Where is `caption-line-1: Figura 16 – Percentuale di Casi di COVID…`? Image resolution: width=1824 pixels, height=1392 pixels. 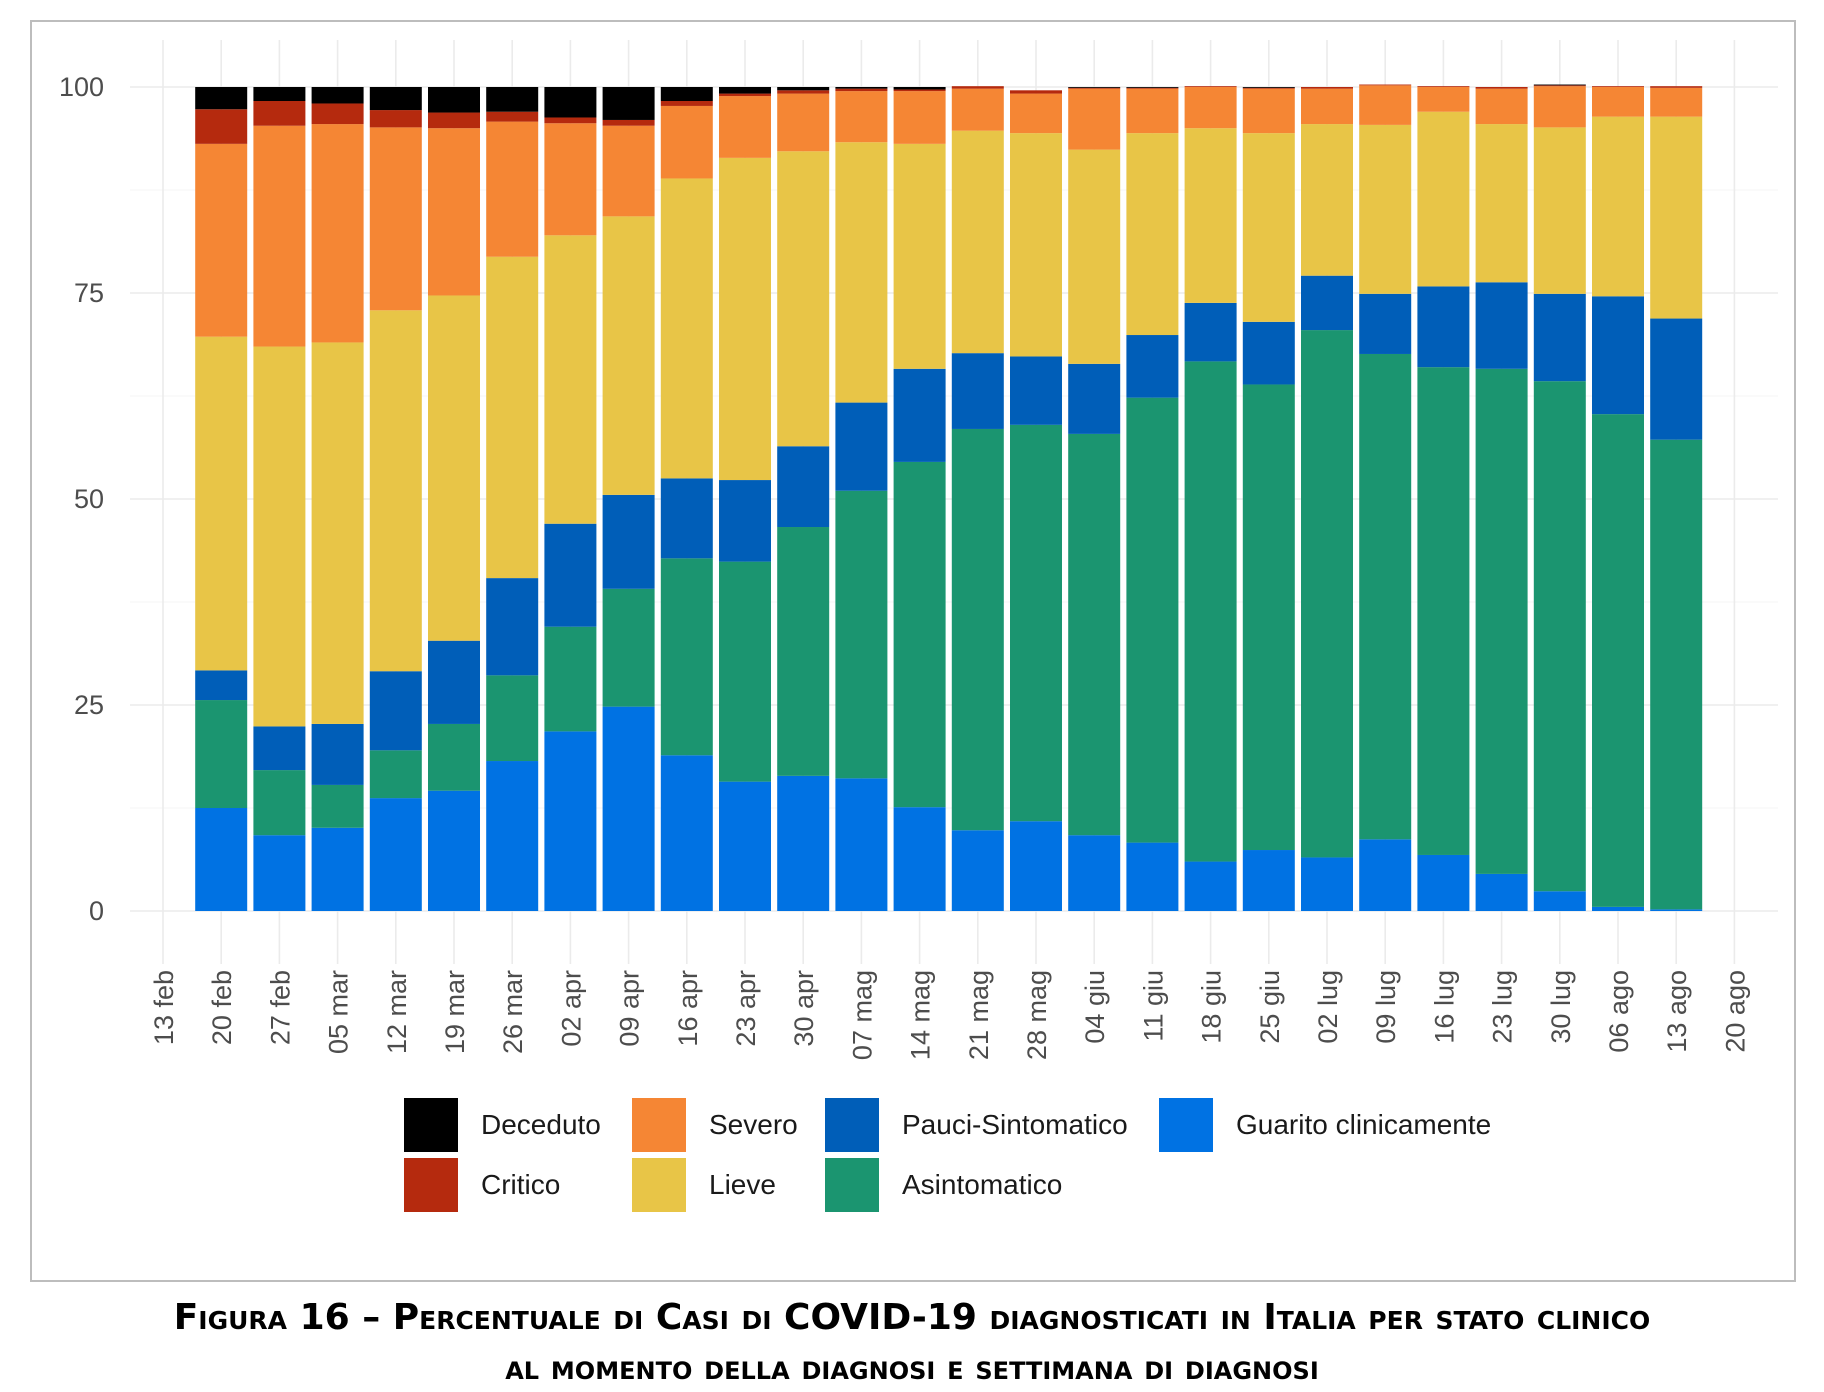 caption-line-1: Figura 16 – Percentuale di Casi di COVID… is located at coordinates (912, 1317).